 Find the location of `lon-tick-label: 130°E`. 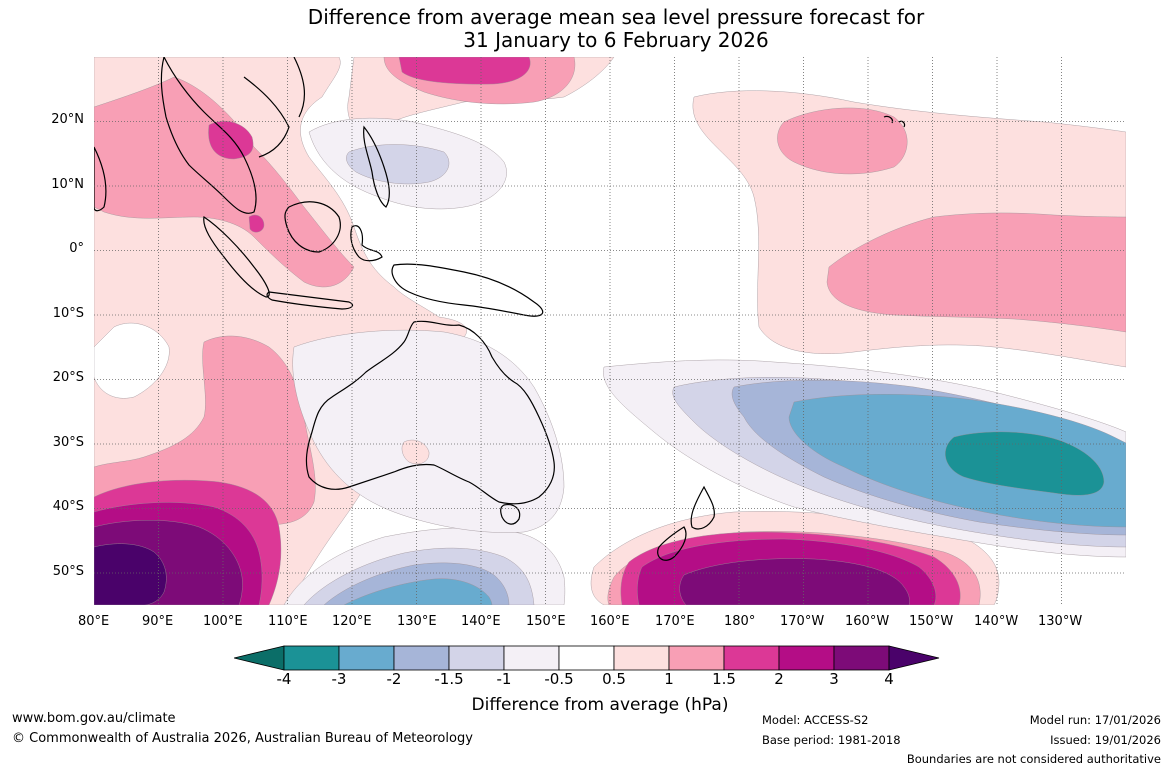

lon-tick-label: 130°E is located at coordinates (417, 621).